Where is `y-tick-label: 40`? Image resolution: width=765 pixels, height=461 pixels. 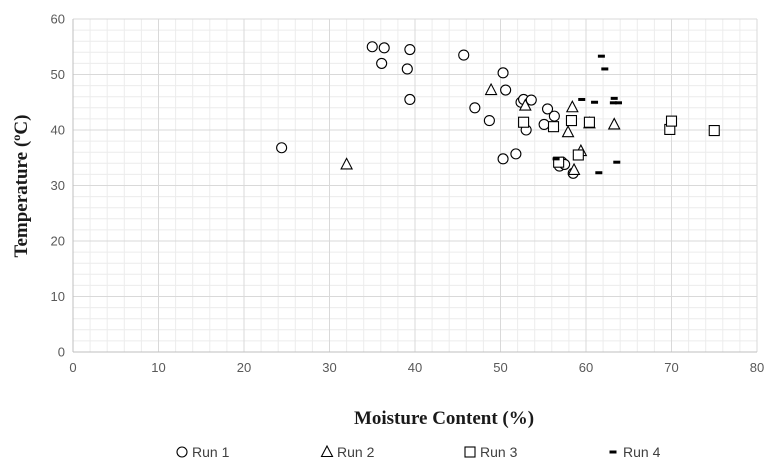
y-tick-label: 40 is located at coordinates (58, 130).